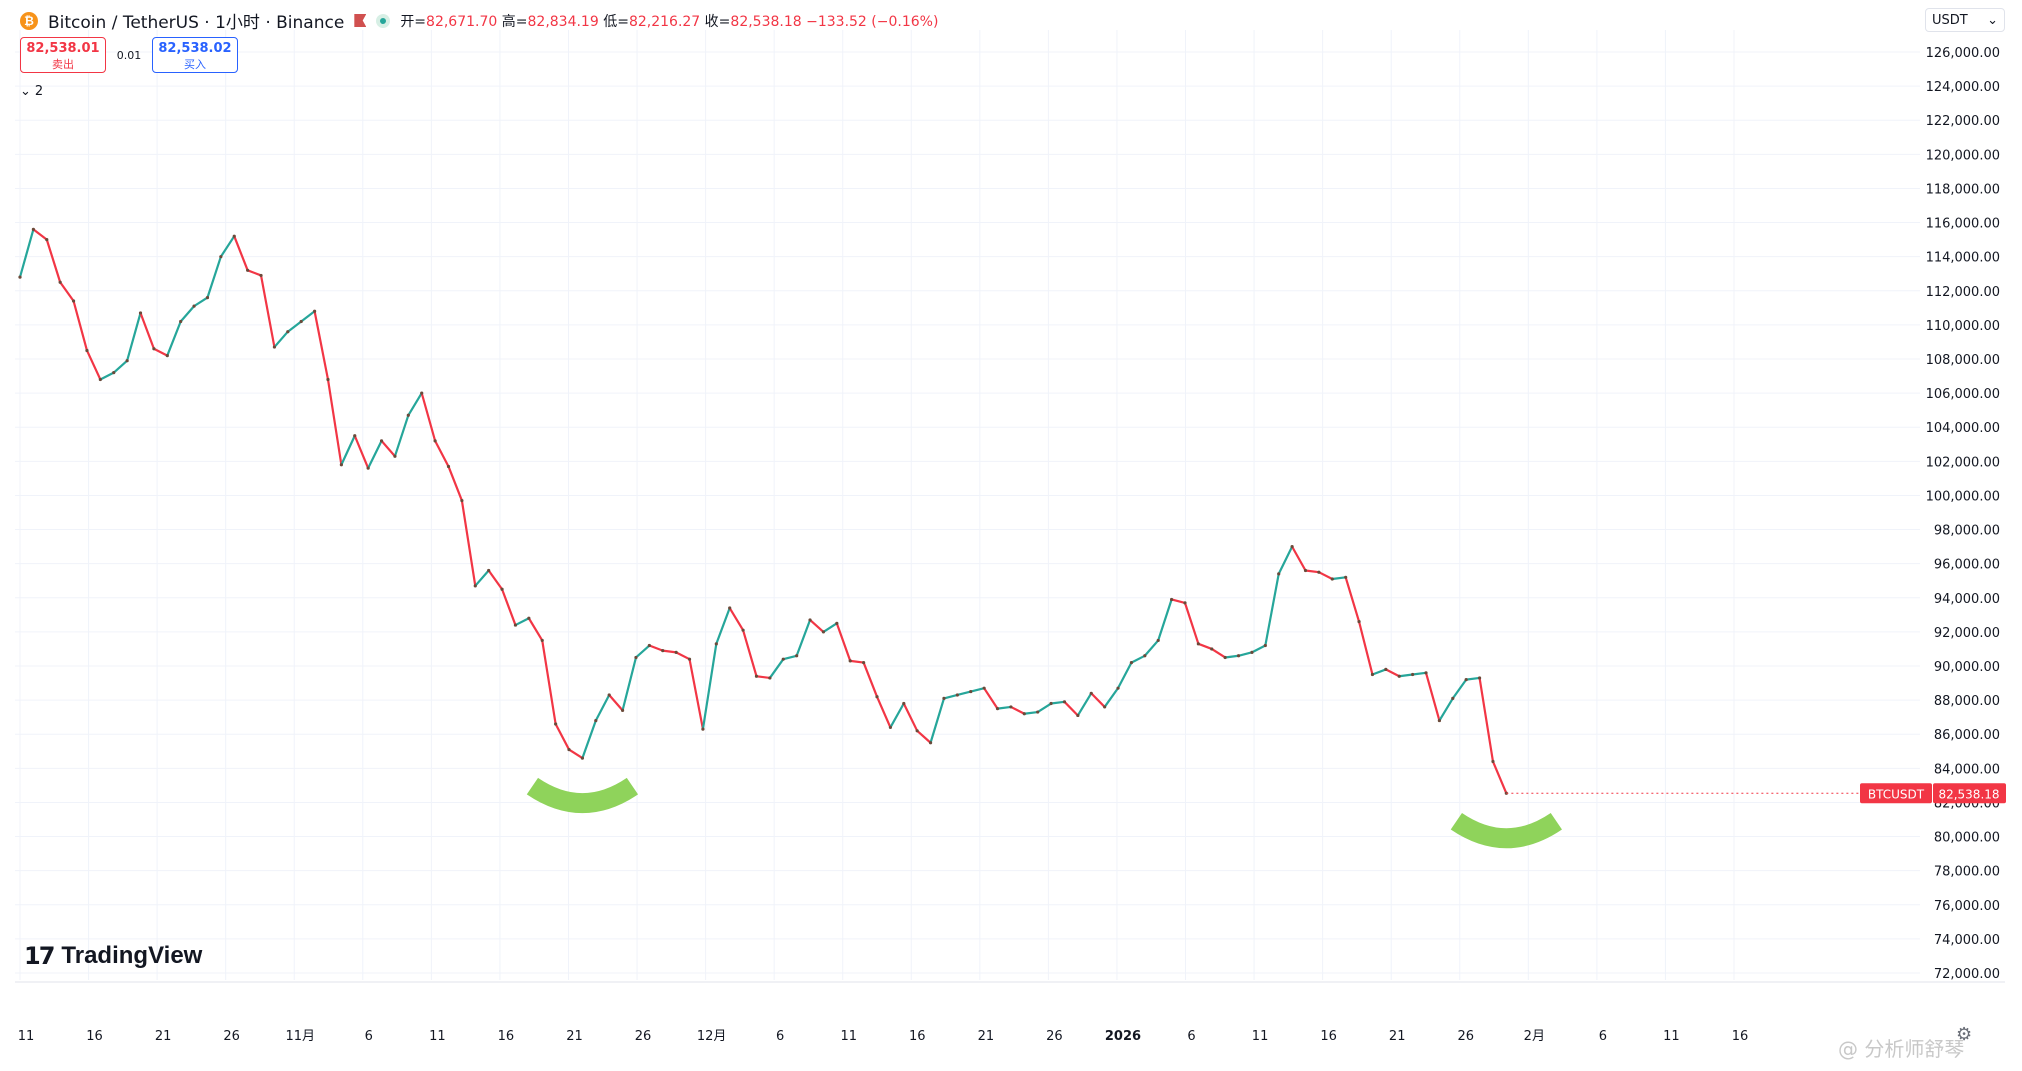 The height and width of the screenshot is (1071, 2022). What do you see at coordinates (1896, 794) in the screenshot?
I see `price-tag-symbol: BTCUSDT` at bounding box center [1896, 794].